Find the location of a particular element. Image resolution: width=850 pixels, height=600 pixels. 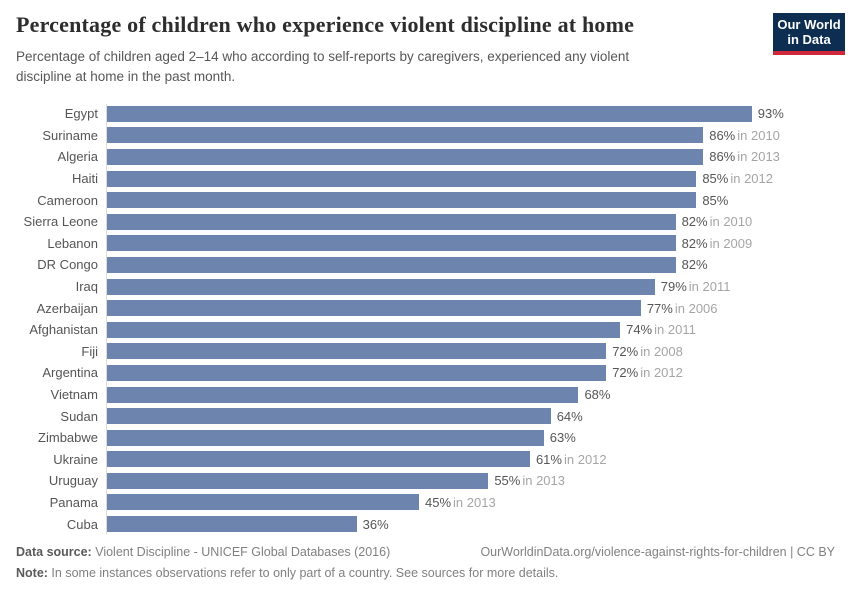

table-row: Afghanistan 74% in 2011 is located at coordinates (425, 330).